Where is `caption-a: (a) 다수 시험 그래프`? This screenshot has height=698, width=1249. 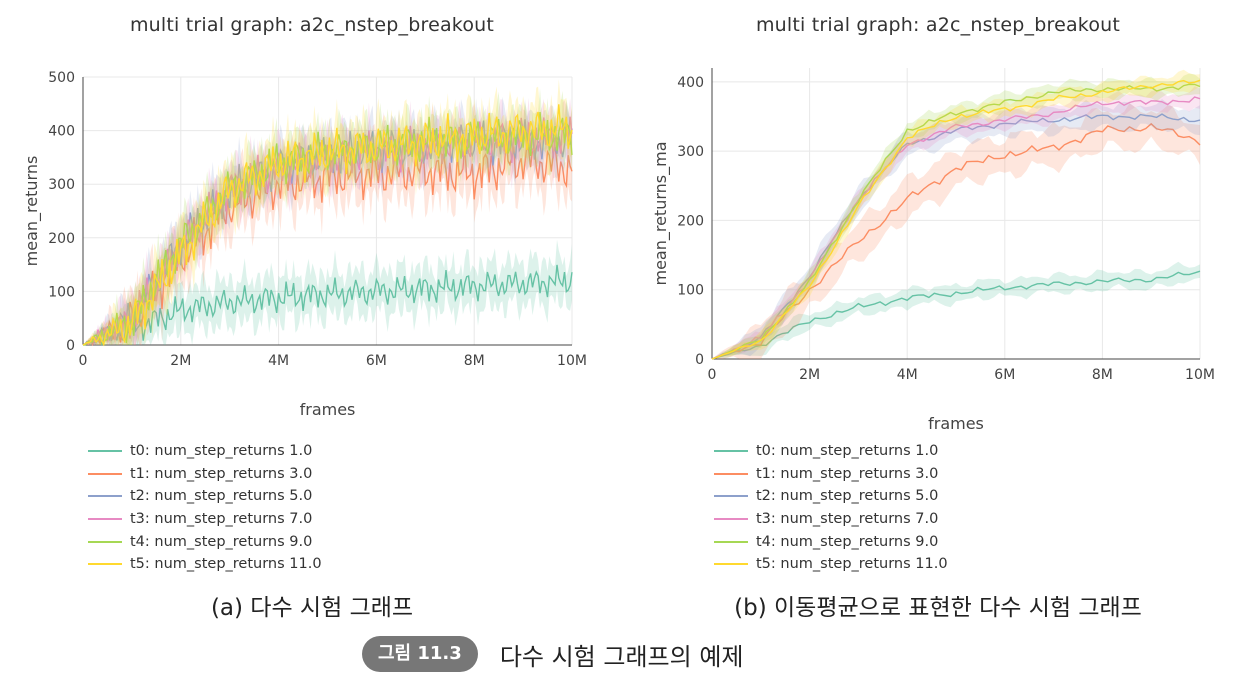
caption-a: (a) 다수 시험 그래프 is located at coordinates (312, 608).